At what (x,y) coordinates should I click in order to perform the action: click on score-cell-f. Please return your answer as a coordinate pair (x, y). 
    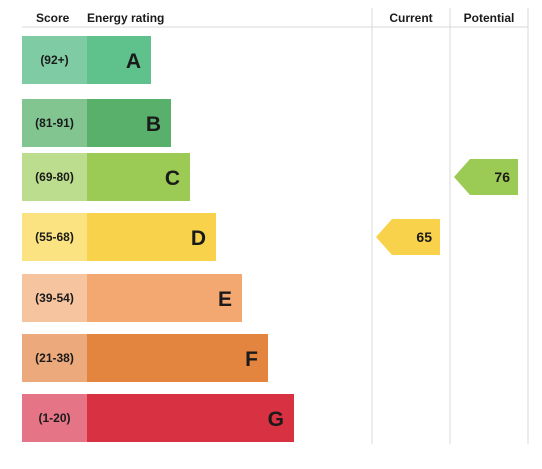
    Looking at the image, I should click on (54, 358).